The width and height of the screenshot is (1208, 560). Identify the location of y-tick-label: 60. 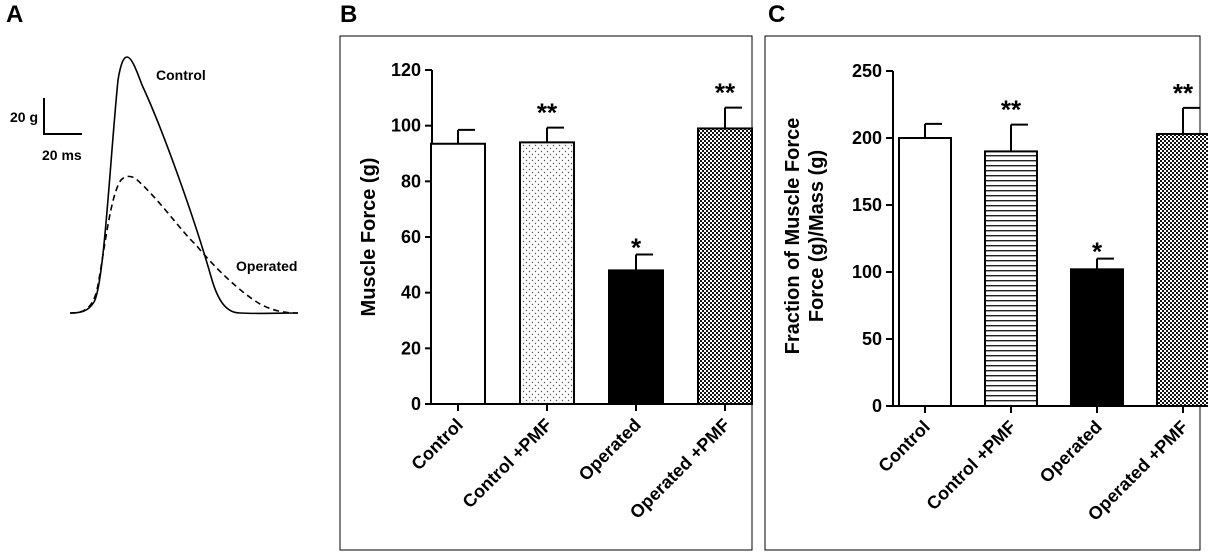
(411, 237).